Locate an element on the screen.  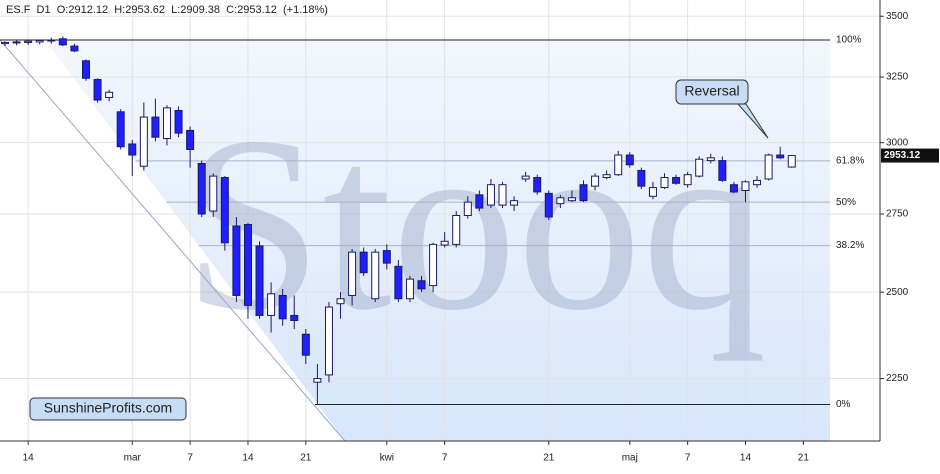
y-tick-label: 2500 is located at coordinates (897, 292).